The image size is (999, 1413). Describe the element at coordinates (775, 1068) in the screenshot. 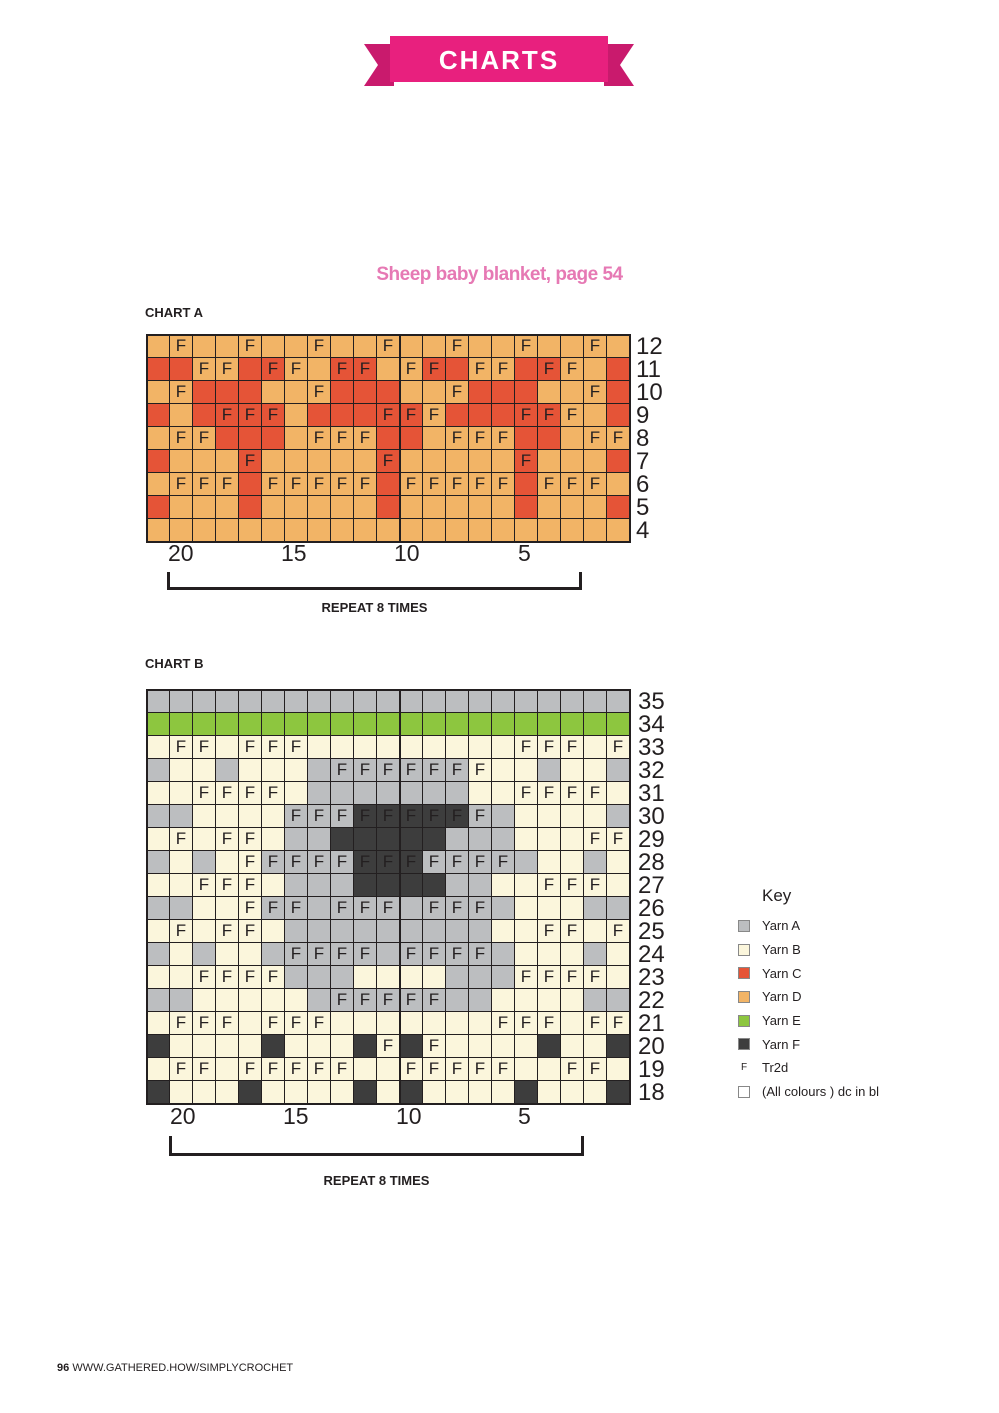

I see `key-item-label: Tr2d` at that location.